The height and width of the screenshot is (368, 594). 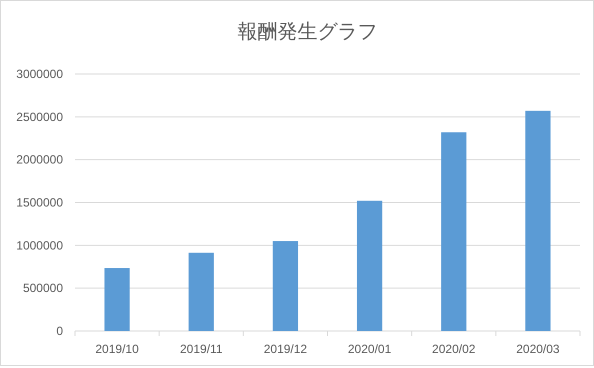 What do you see at coordinates (43, 288) in the screenshot?
I see `y-tick-label: 500000` at bounding box center [43, 288].